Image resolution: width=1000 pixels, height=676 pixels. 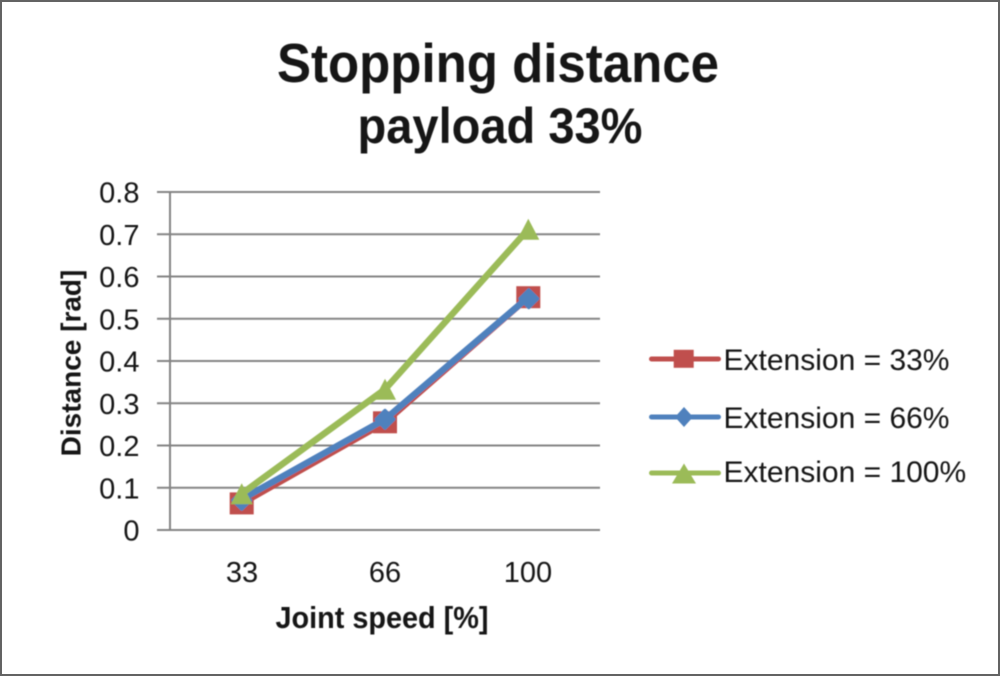 What do you see at coordinates (385, 573) in the screenshot?
I see `svg-text: 66` at bounding box center [385, 573].